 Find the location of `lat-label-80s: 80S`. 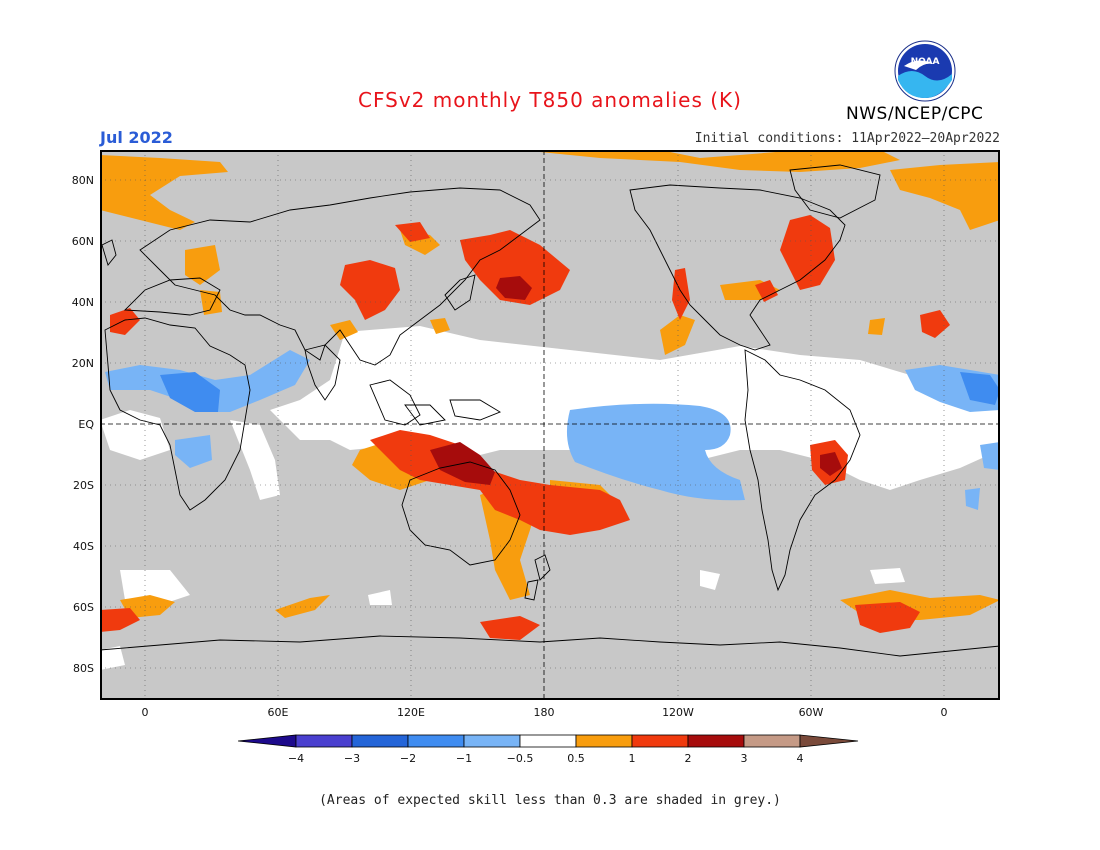

lat-label-80s: 80S is located at coordinates (83, 668).